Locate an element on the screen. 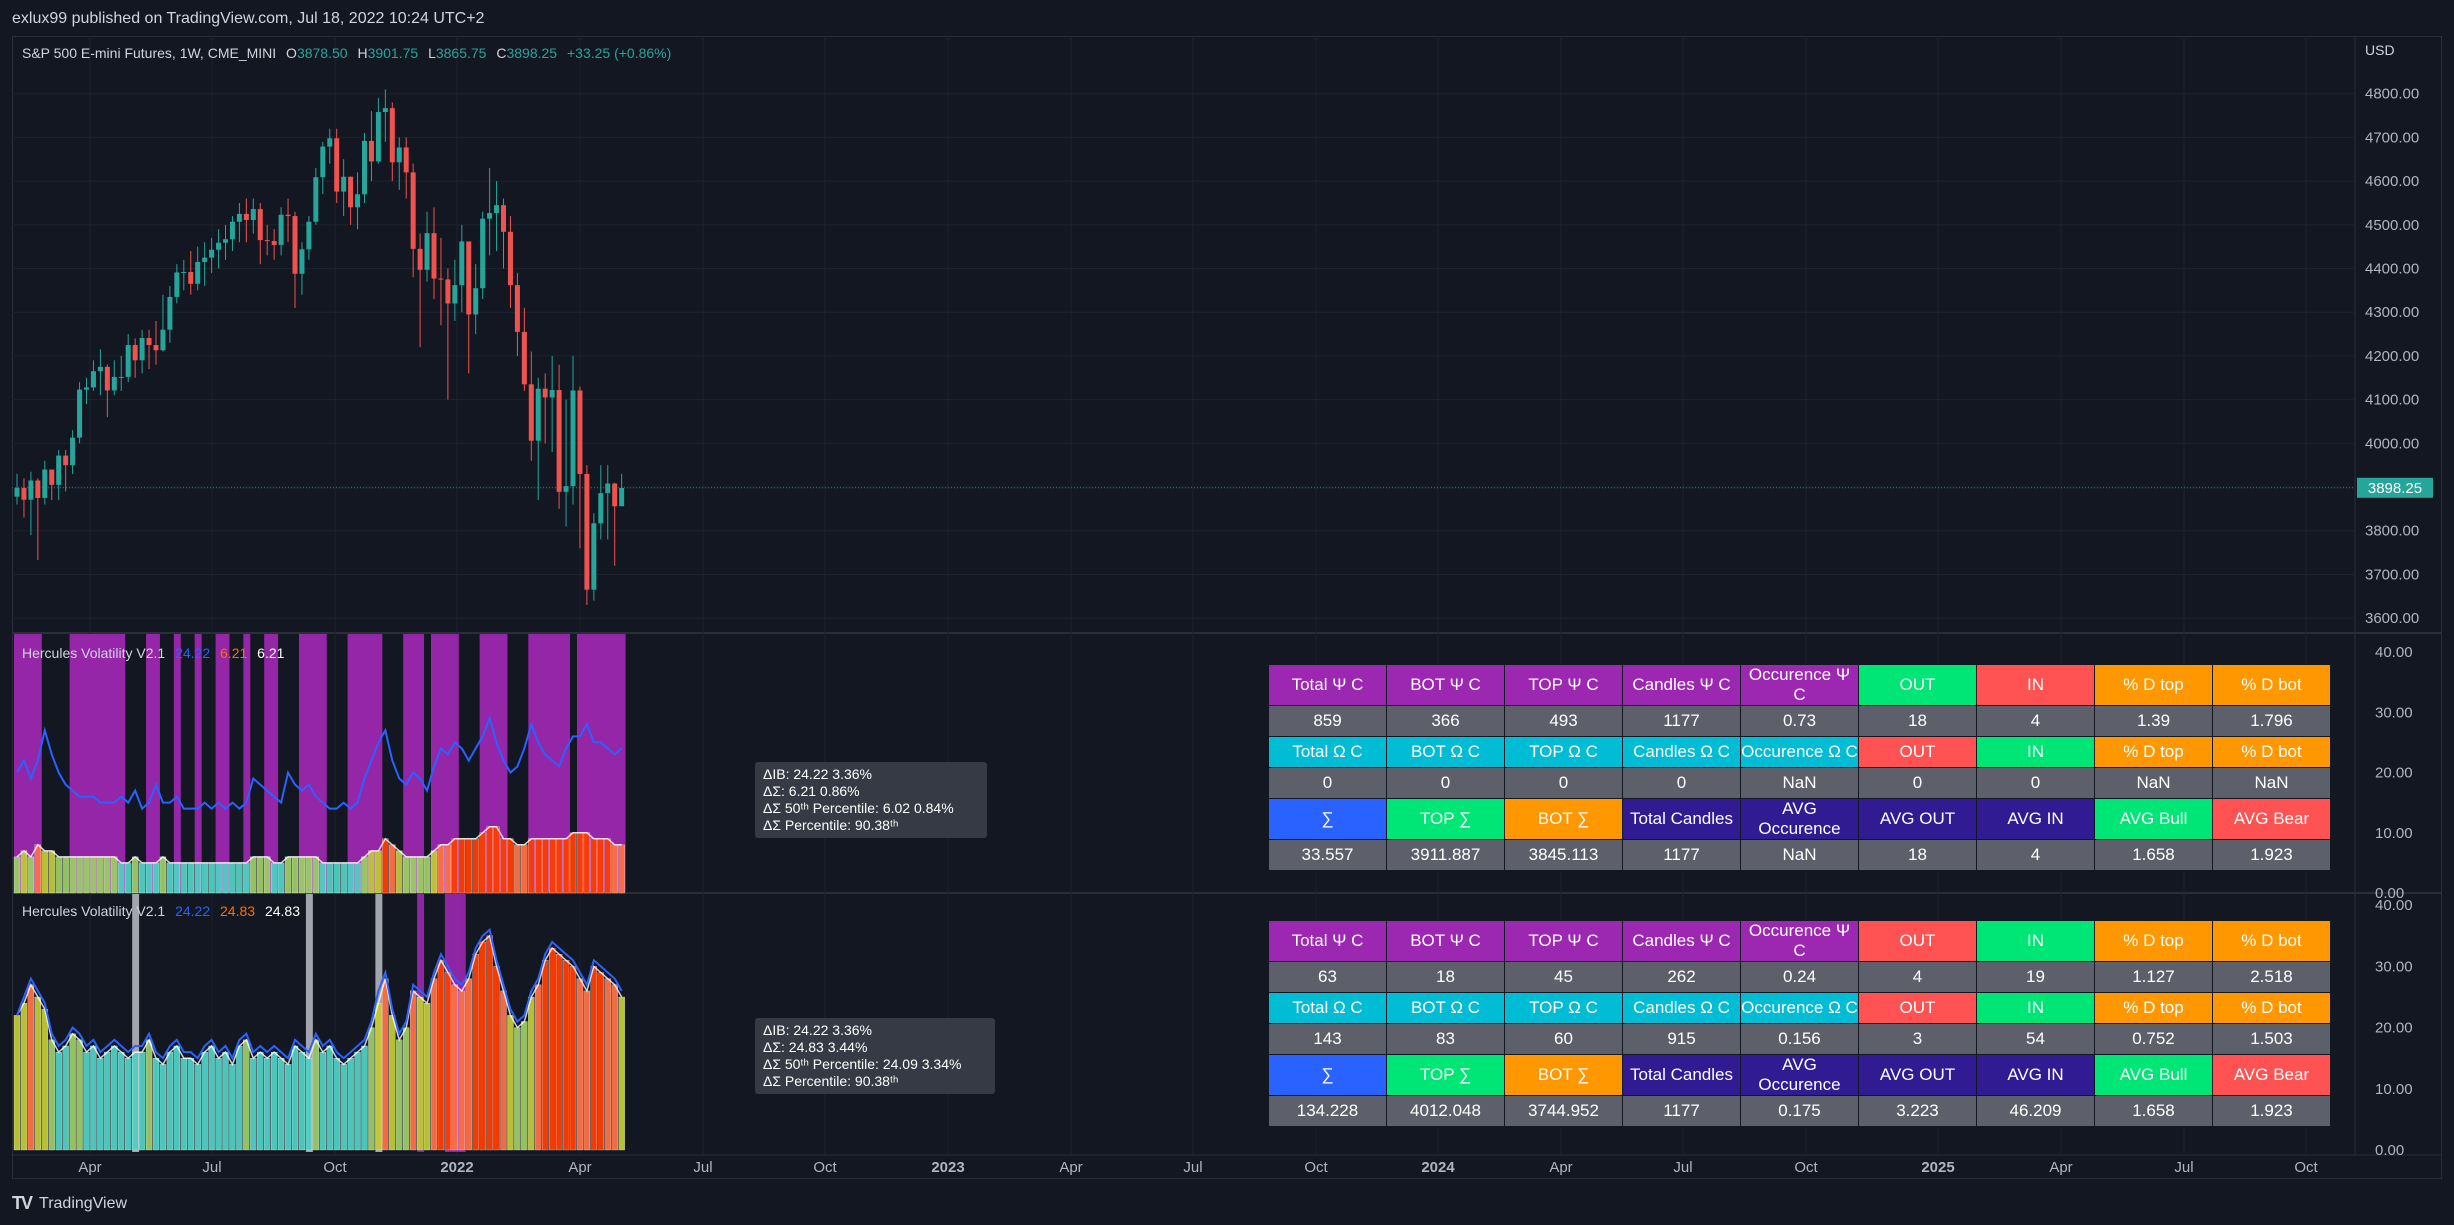 The width and height of the screenshot is (2454, 1225). volatility-bar-outline is located at coordinates (319, 844).